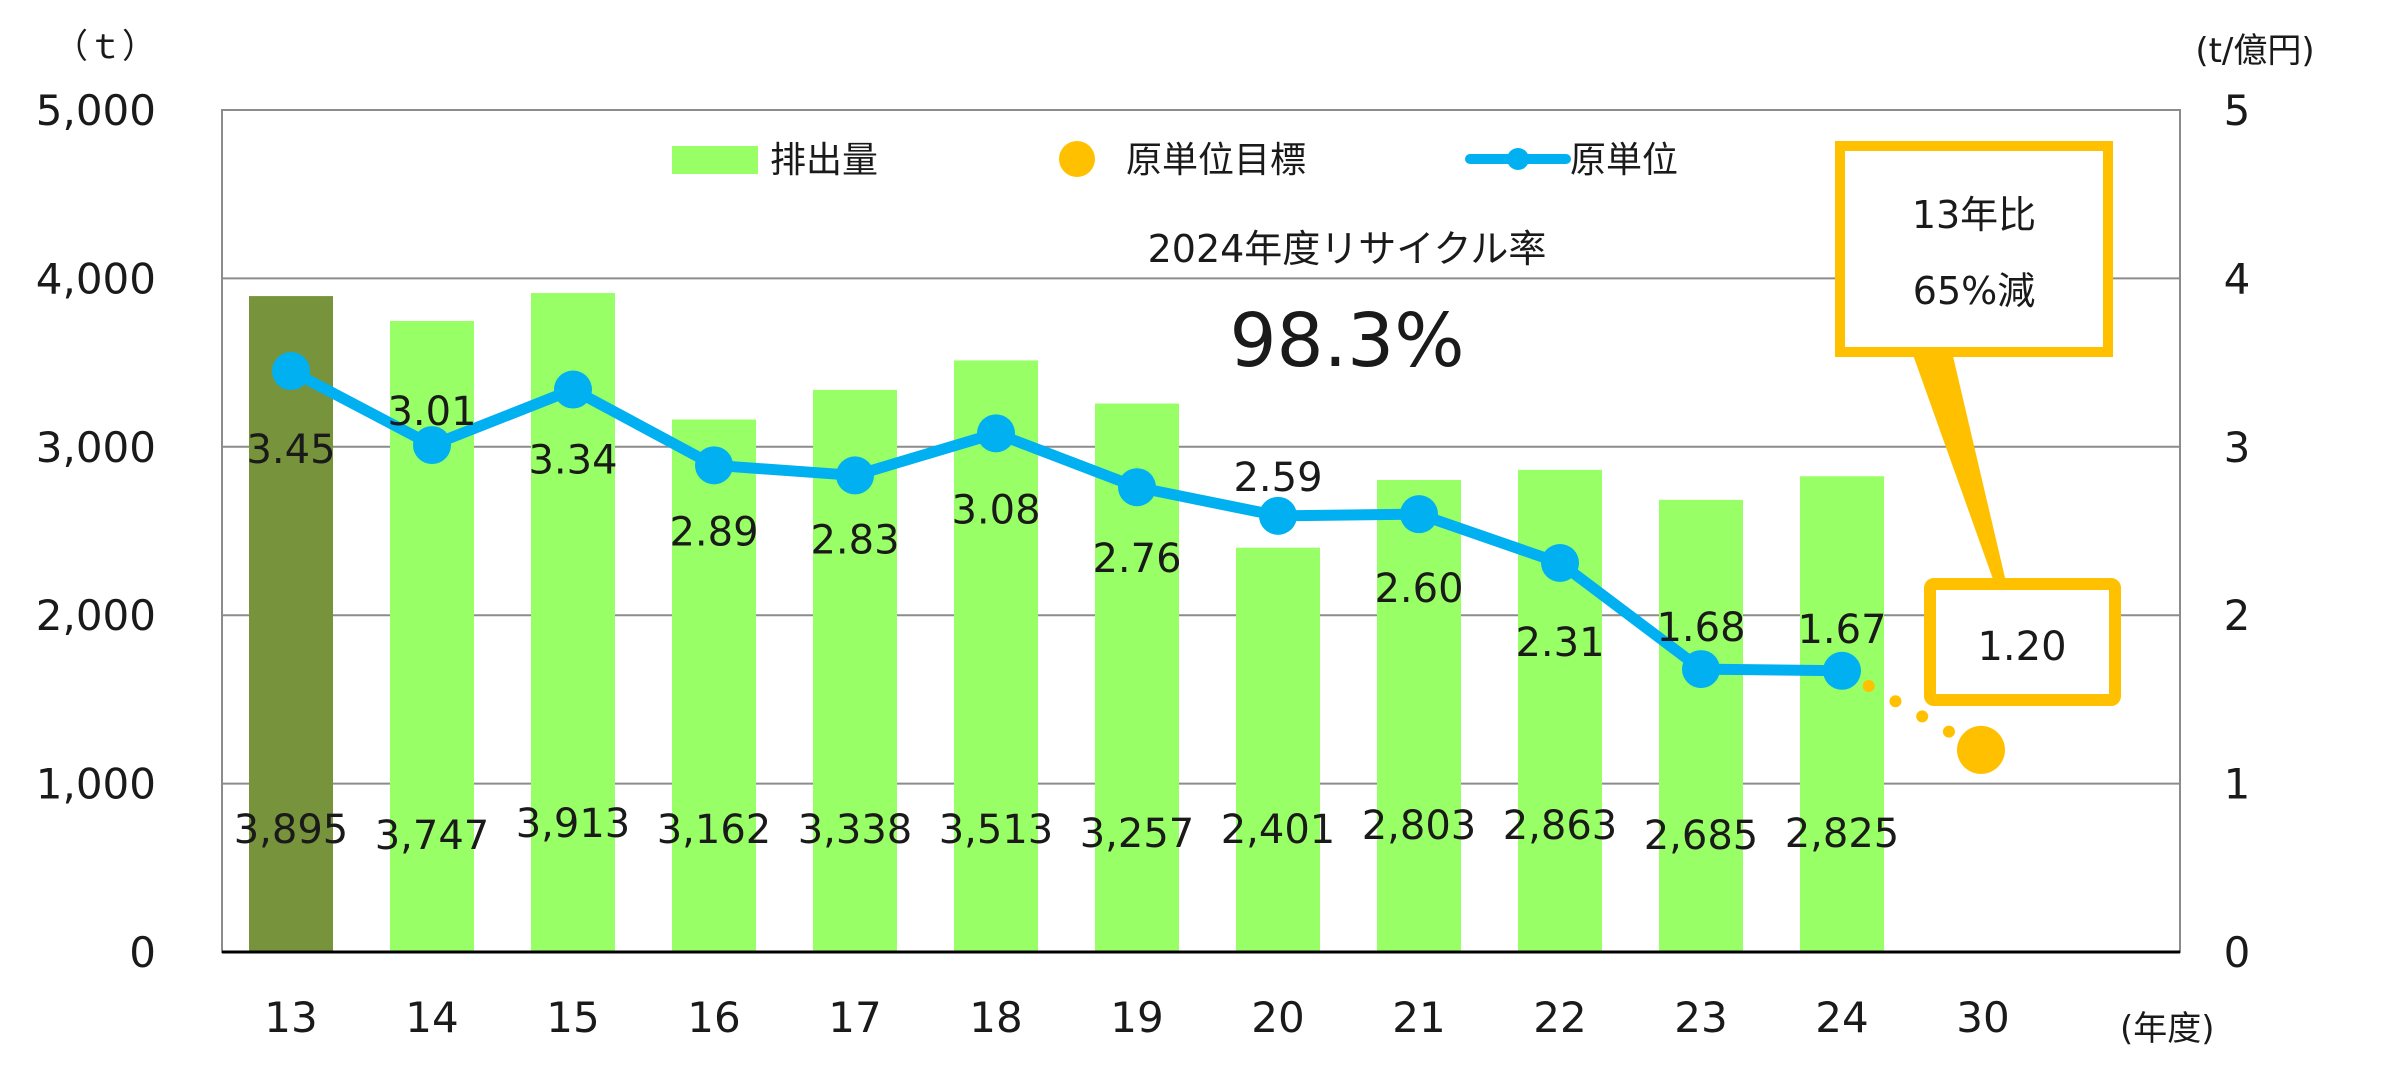  Describe the element at coordinates (1974, 291) in the screenshot. I see `callout-line-2: 65%減` at that location.